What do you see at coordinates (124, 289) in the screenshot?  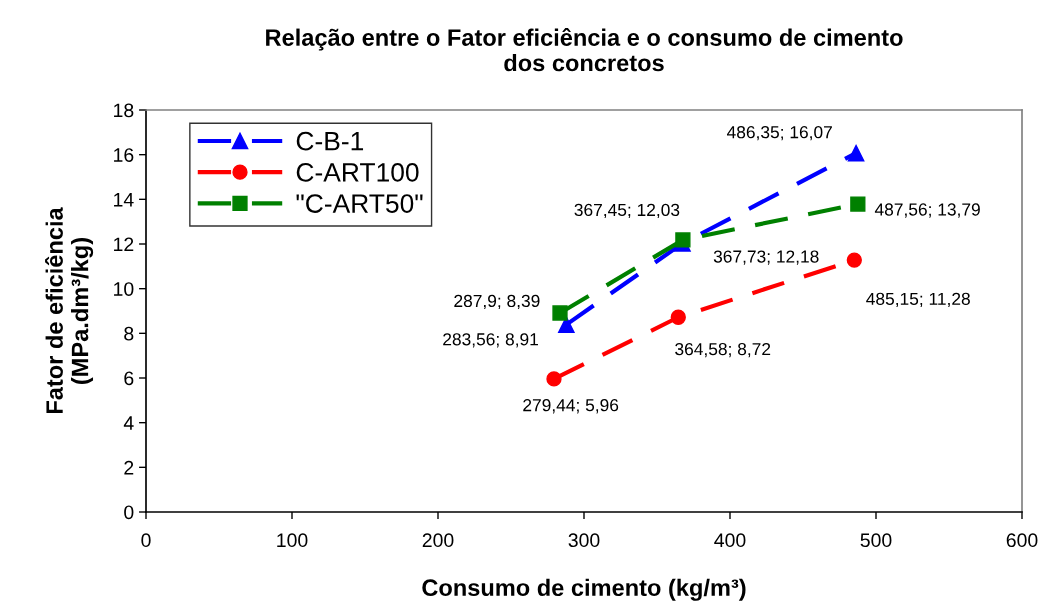 I see `y-tick-label: 10` at bounding box center [124, 289].